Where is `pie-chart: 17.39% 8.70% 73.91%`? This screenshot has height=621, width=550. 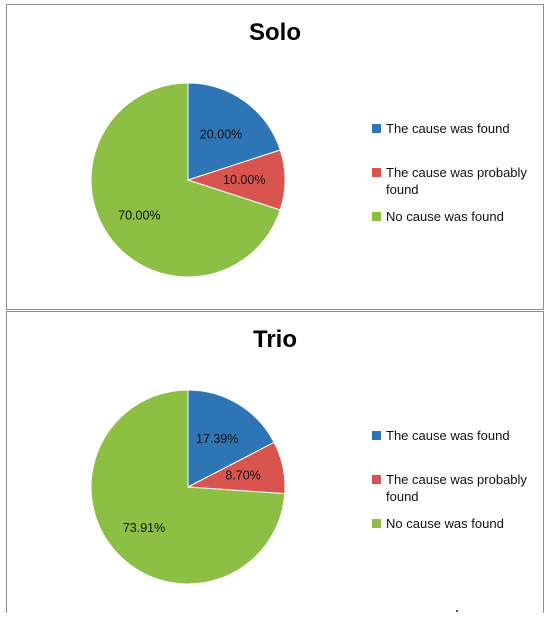 pie-chart: 17.39% 8.70% 73.91% is located at coordinates (188, 487).